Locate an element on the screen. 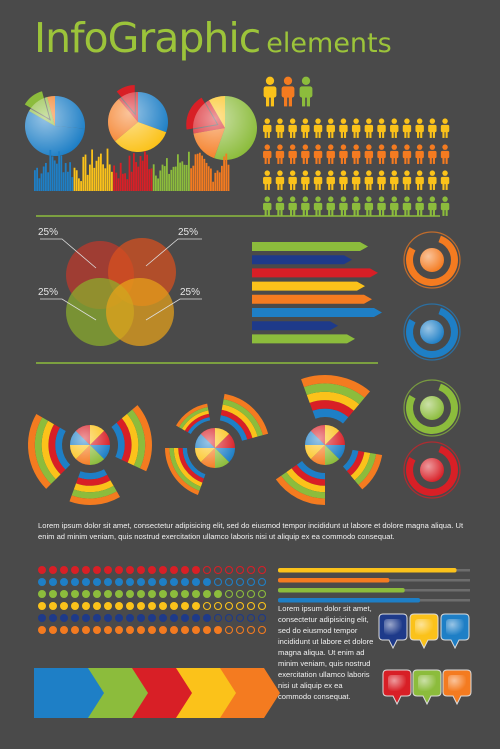 The height and width of the screenshot is (749, 500). speech-bubble-shine is located at coordinates (393, 627).